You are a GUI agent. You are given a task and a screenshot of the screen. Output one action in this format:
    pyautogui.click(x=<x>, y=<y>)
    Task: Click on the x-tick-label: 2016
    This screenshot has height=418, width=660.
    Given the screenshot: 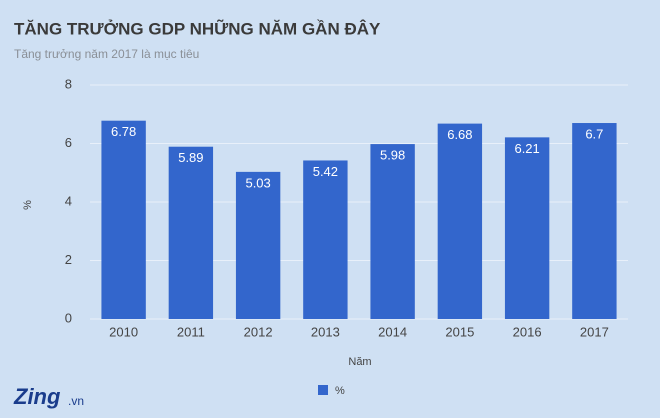 What is the action you would take?
    pyautogui.click(x=527, y=331)
    